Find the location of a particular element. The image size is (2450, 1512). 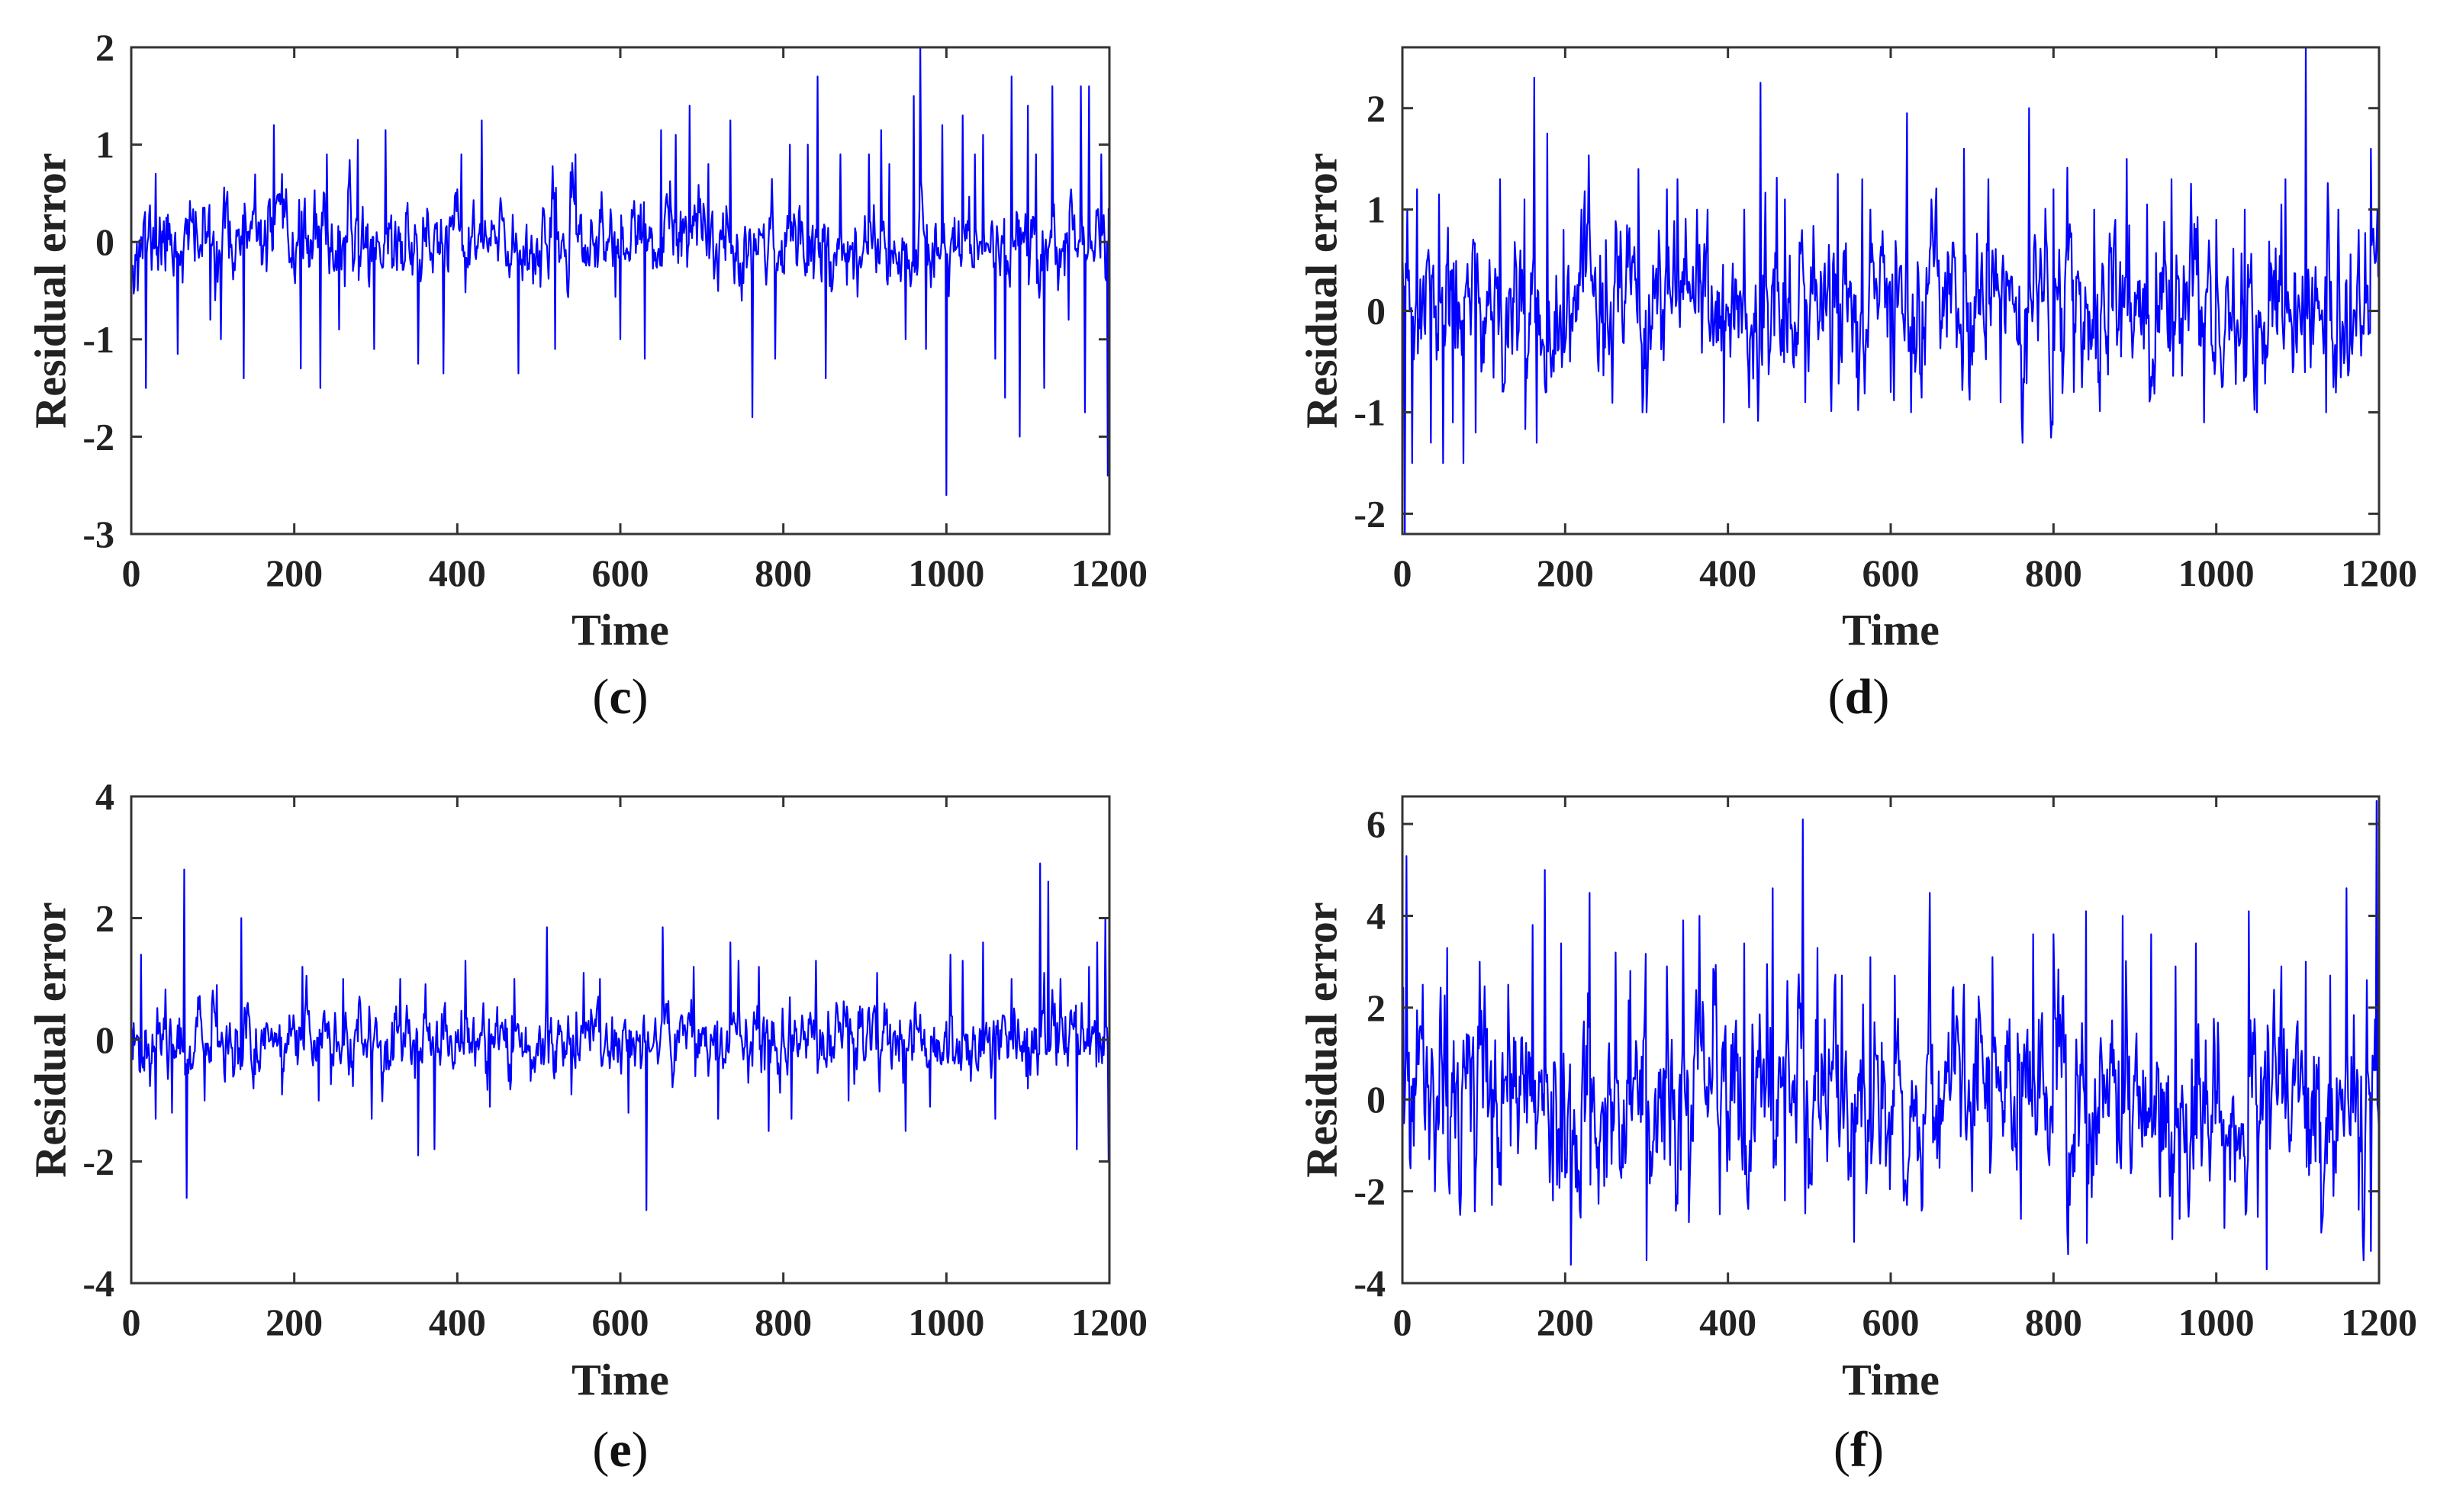

panel-label: (f) is located at coordinates (1858, 1450).